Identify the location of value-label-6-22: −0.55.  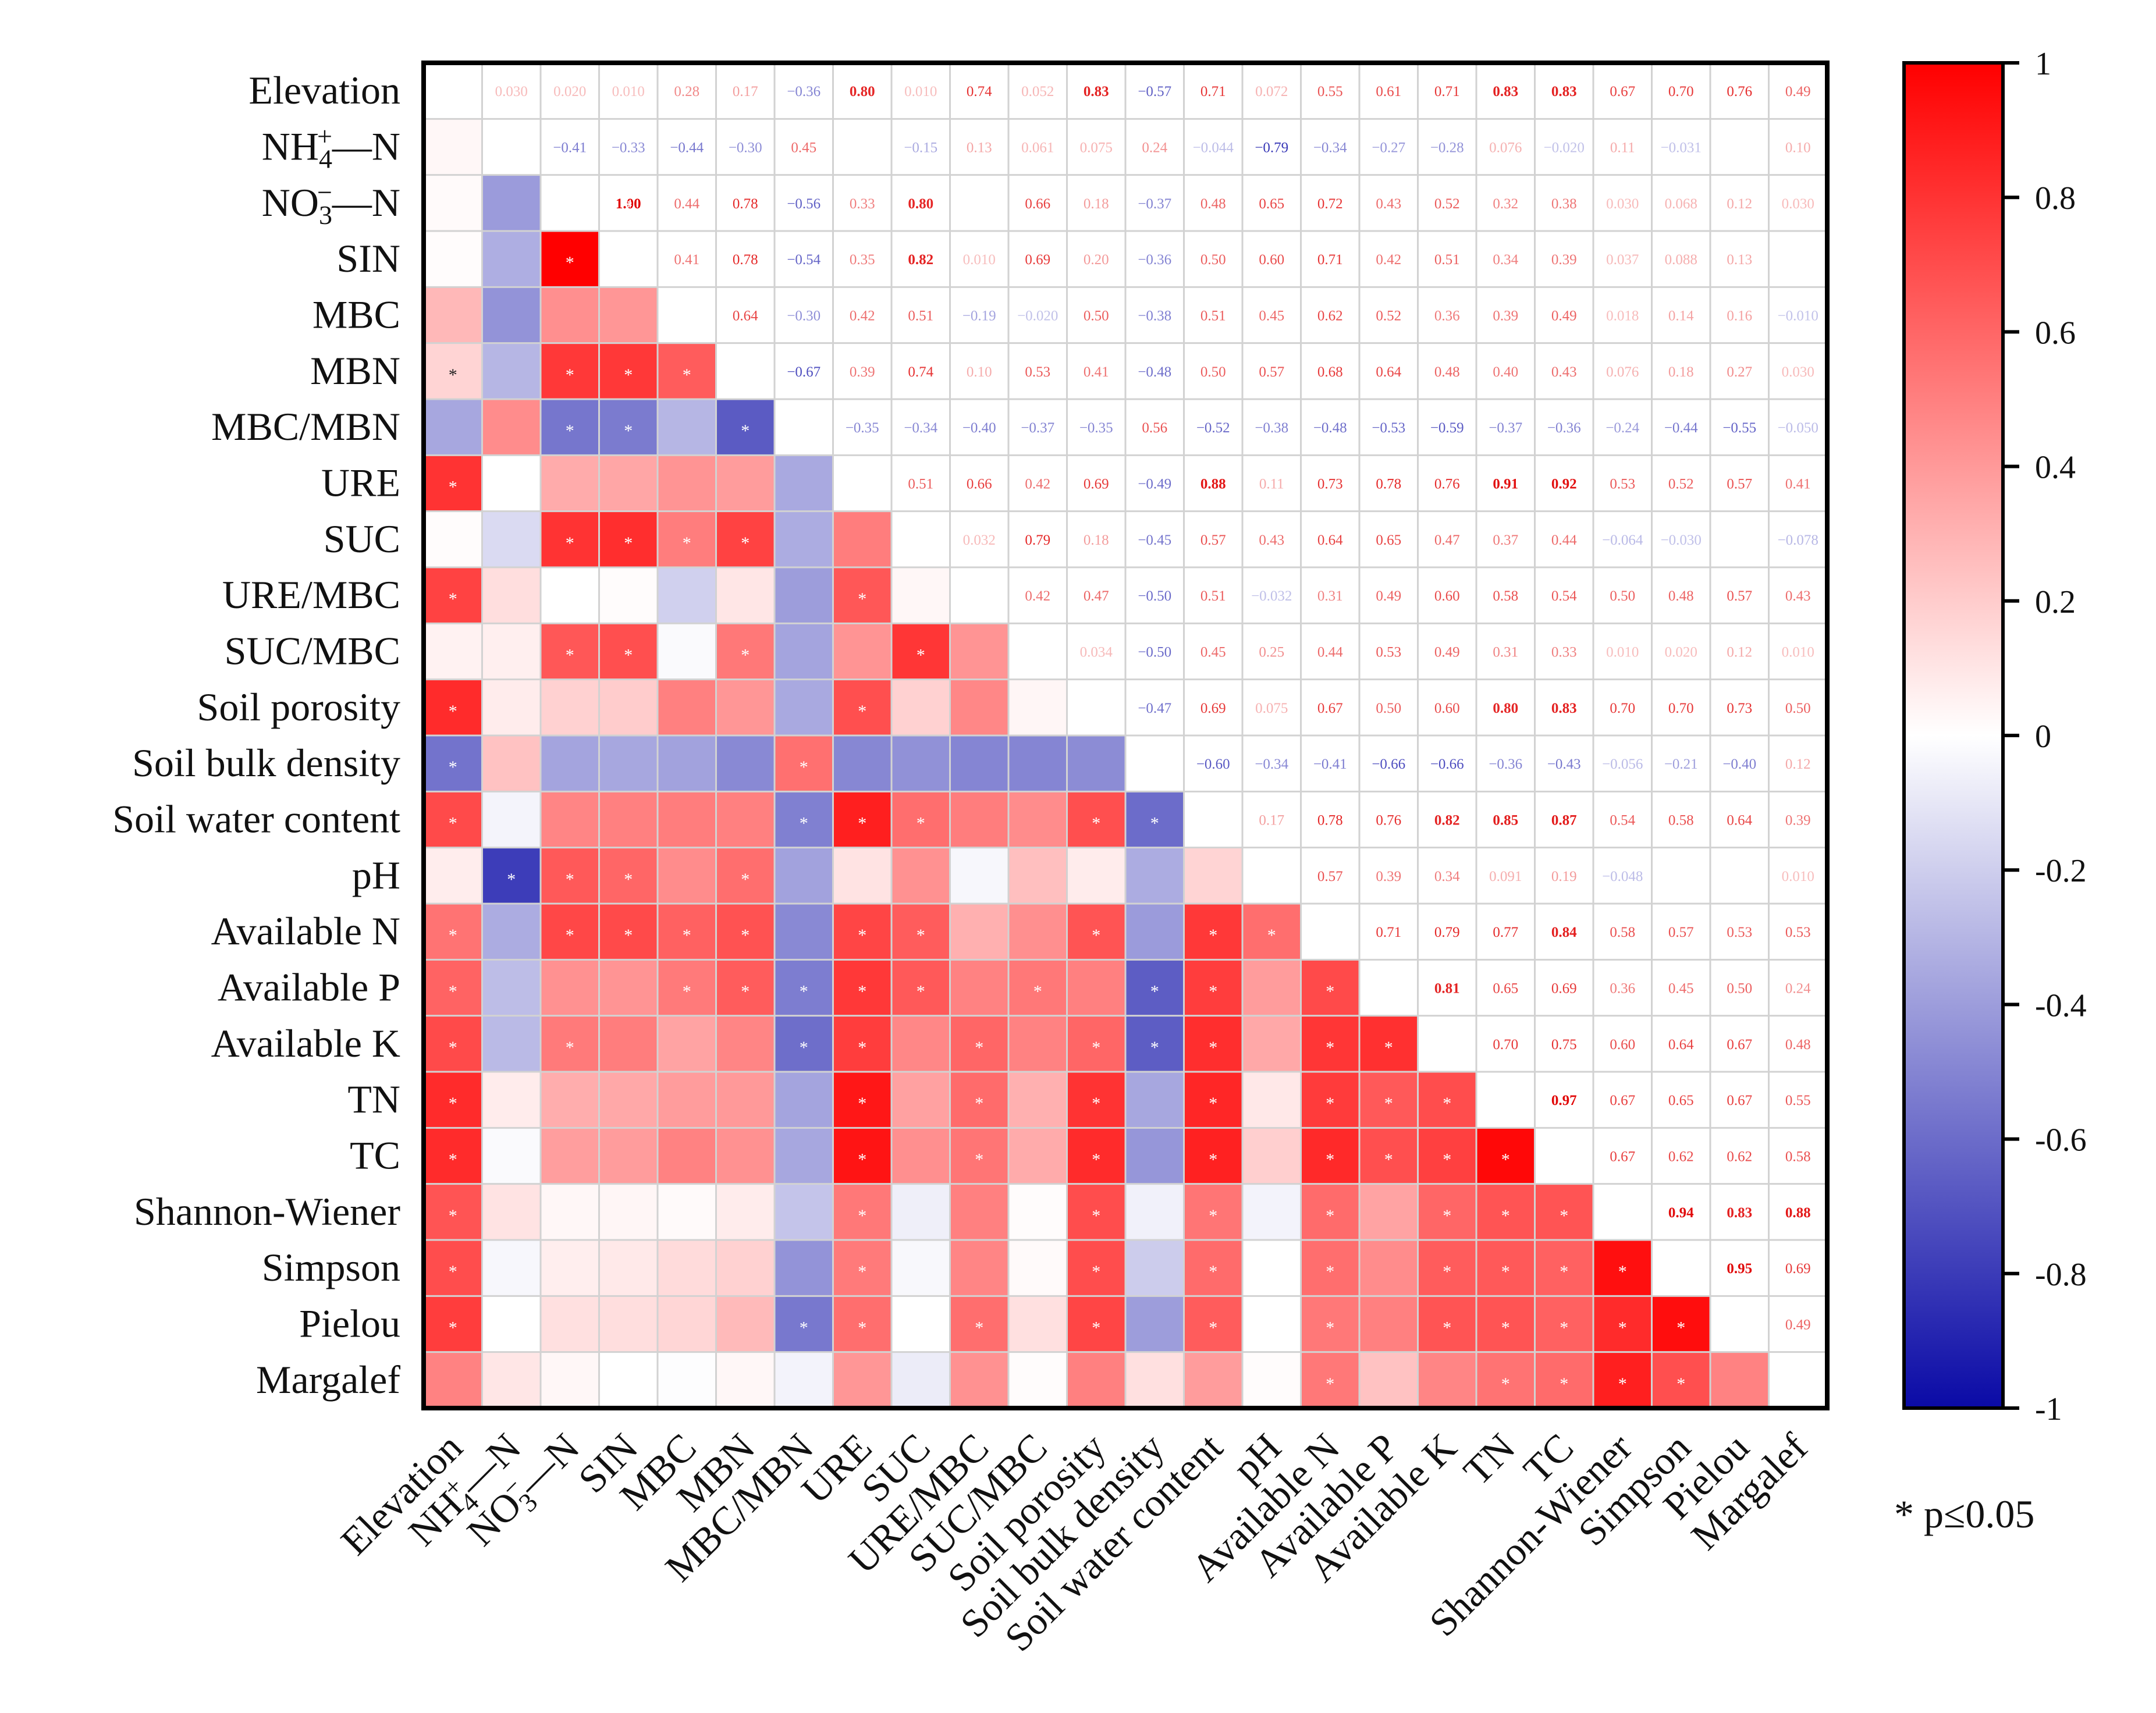
(1739, 428).